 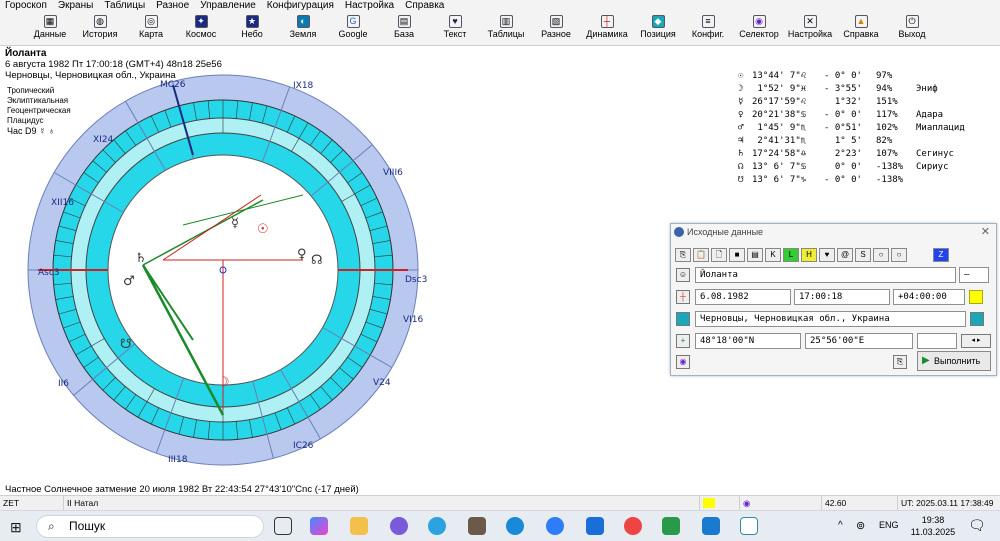 I want to click on astrology-app-icon, so click(x=749, y=526).